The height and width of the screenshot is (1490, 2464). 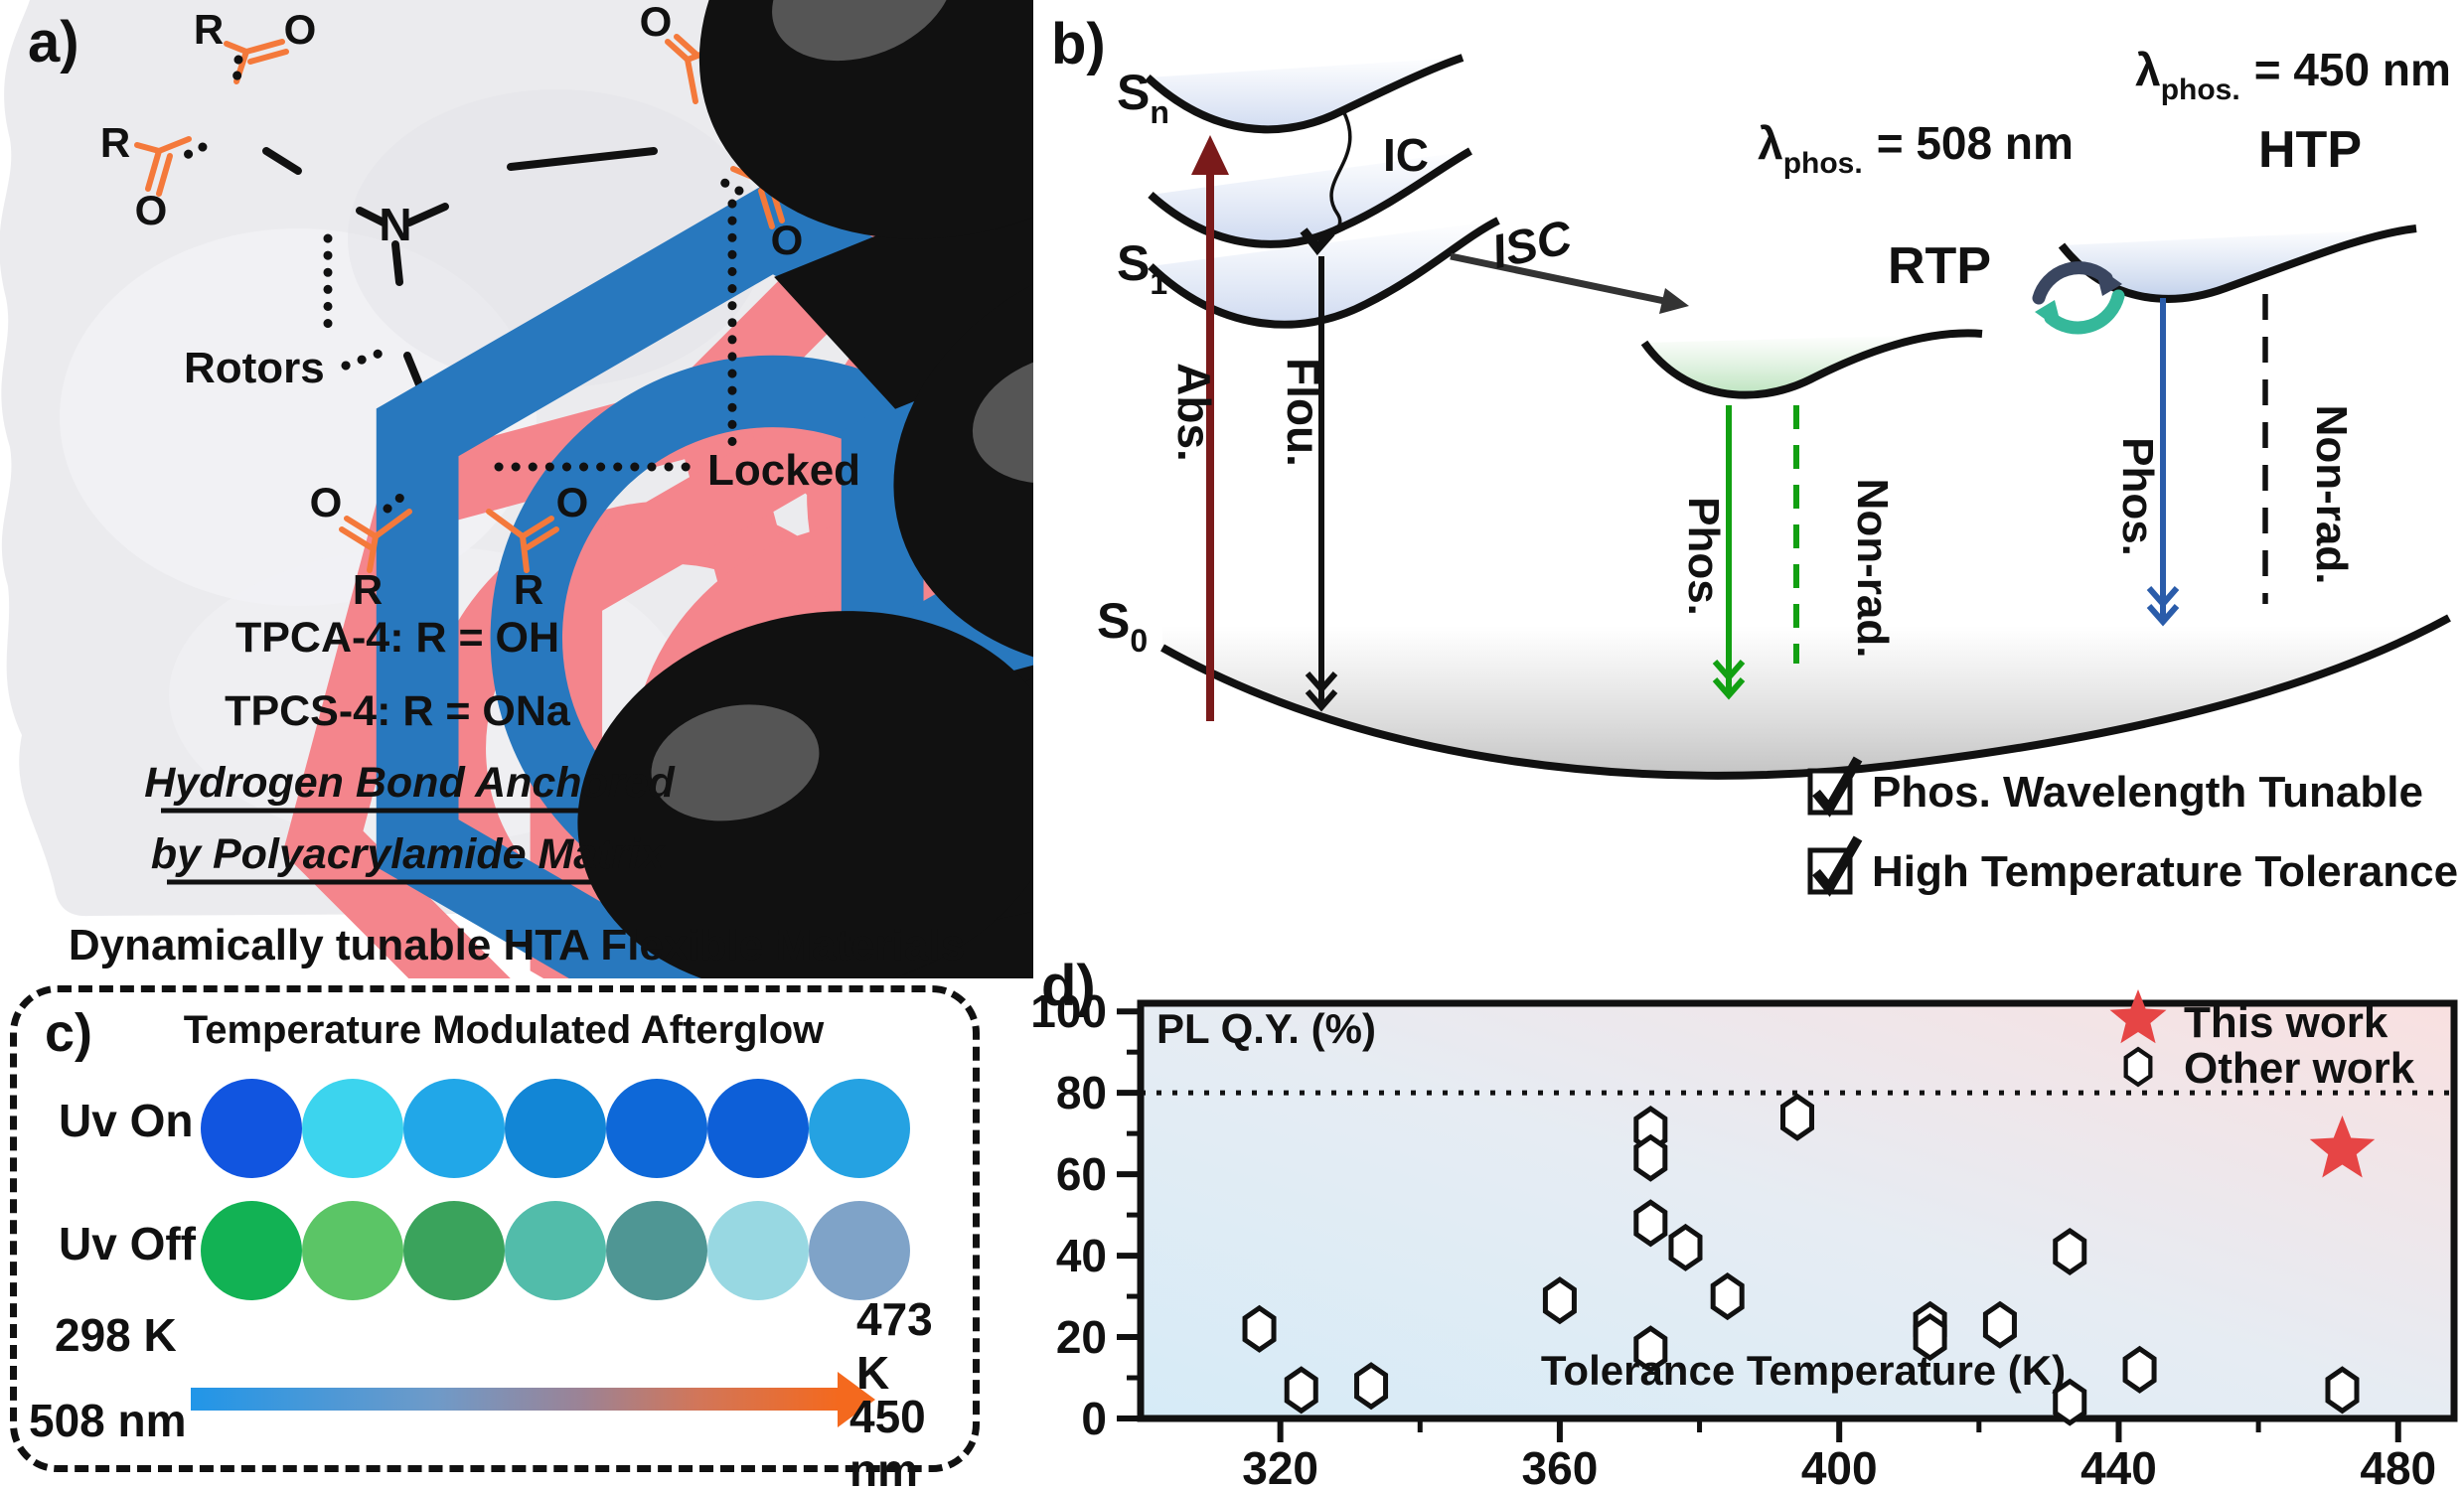 What do you see at coordinates (254, 368) in the screenshot?
I see `rotors-label: Rotors` at bounding box center [254, 368].